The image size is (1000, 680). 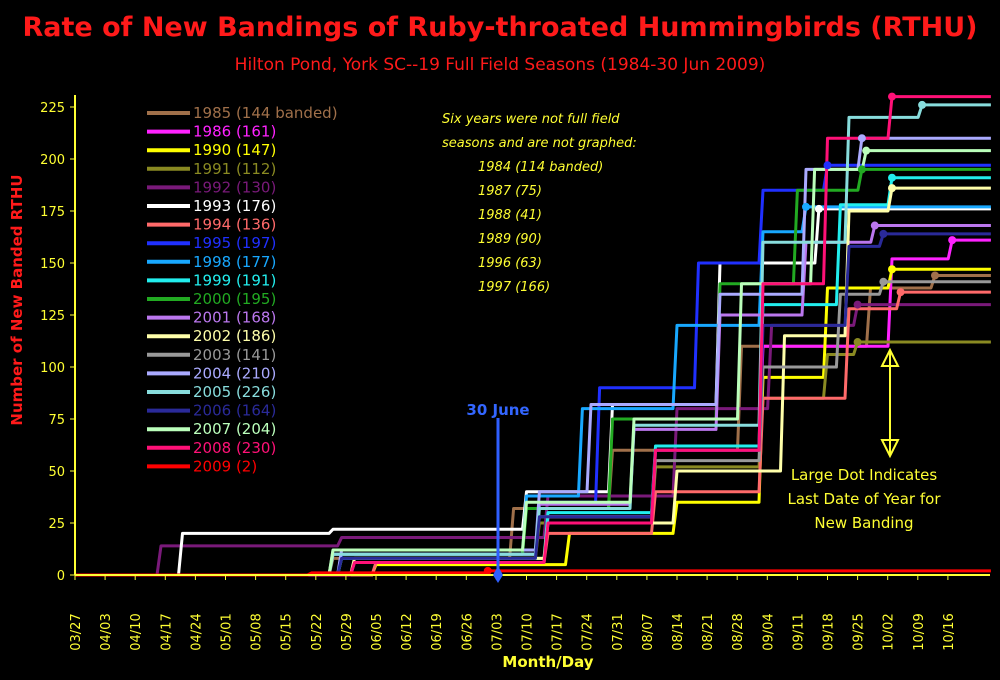 What do you see at coordinates (212, 243) in the screenshot?
I see `legend-year: 1995` at bounding box center [212, 243].